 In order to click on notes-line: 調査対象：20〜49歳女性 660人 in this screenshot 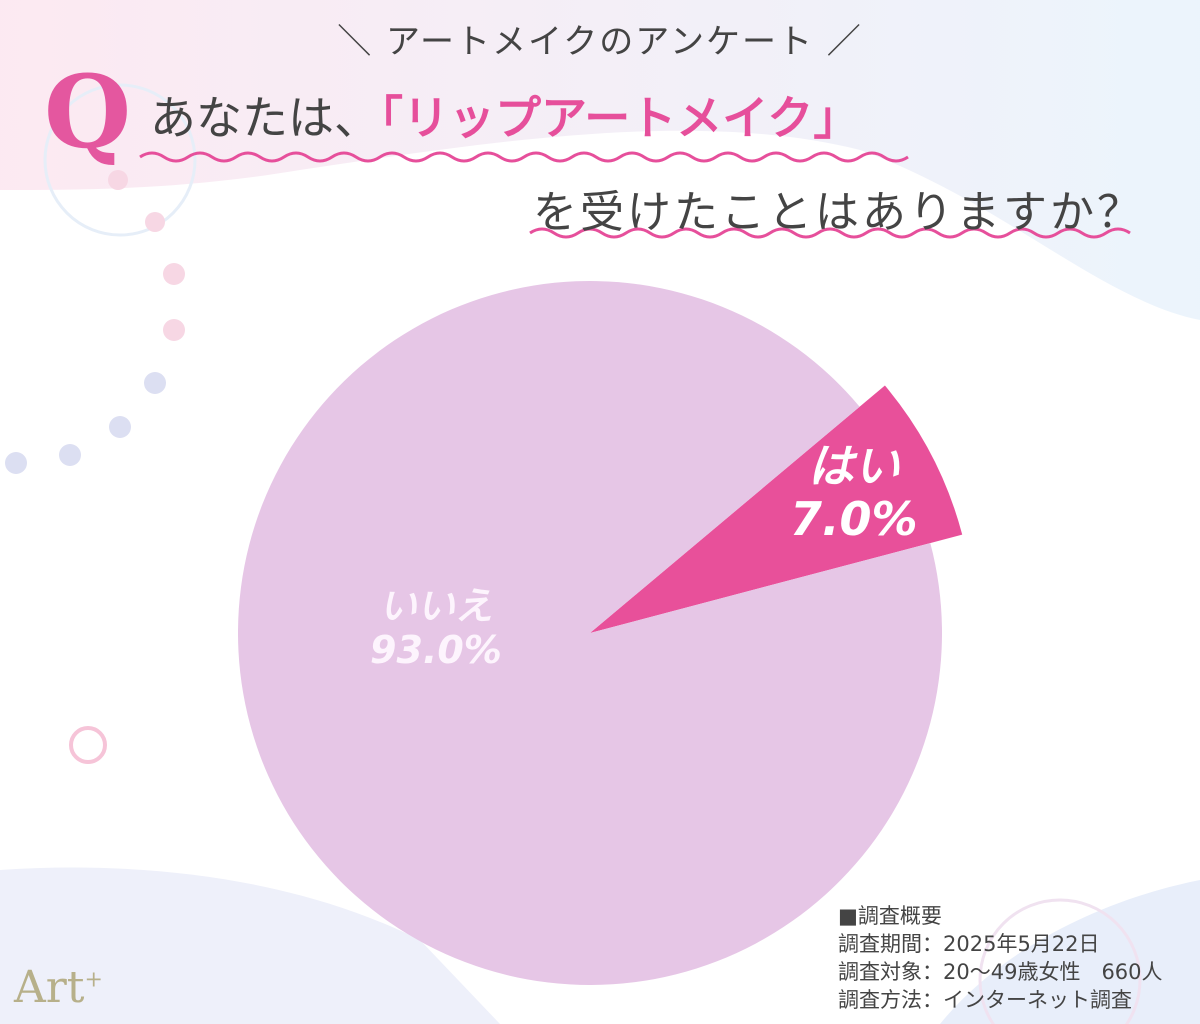, I will do `click(1000, 972)`.